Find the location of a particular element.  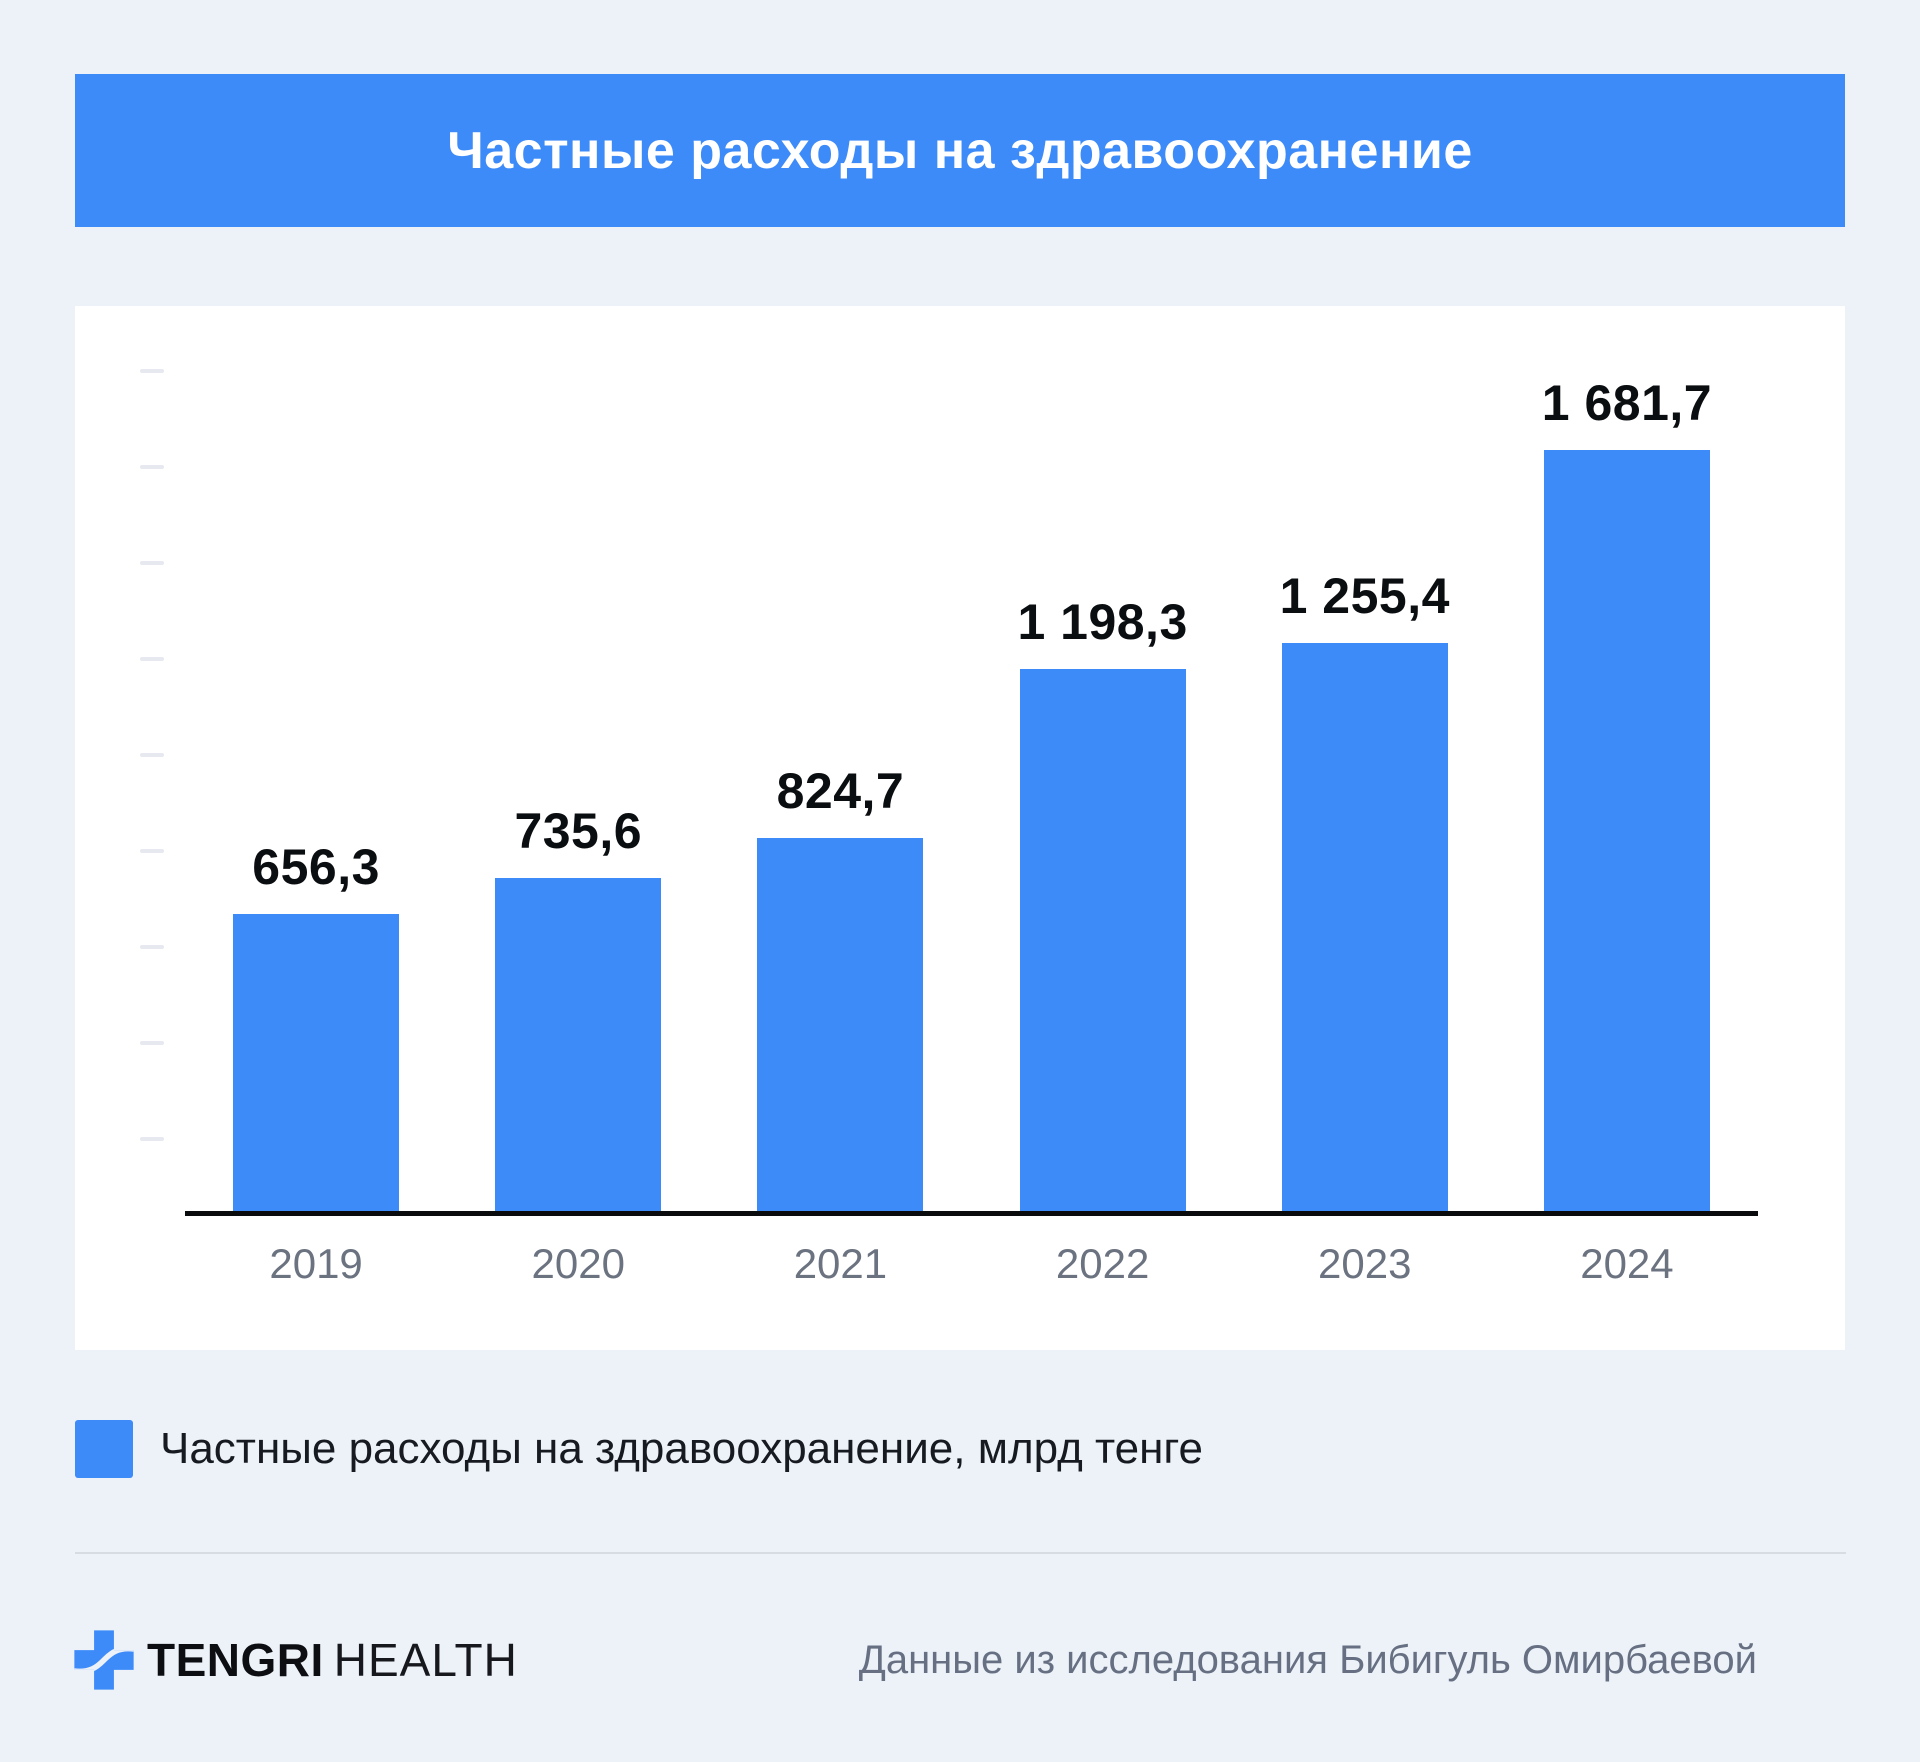

bar-slot: 735,6 is located at coordinates (578, 781).